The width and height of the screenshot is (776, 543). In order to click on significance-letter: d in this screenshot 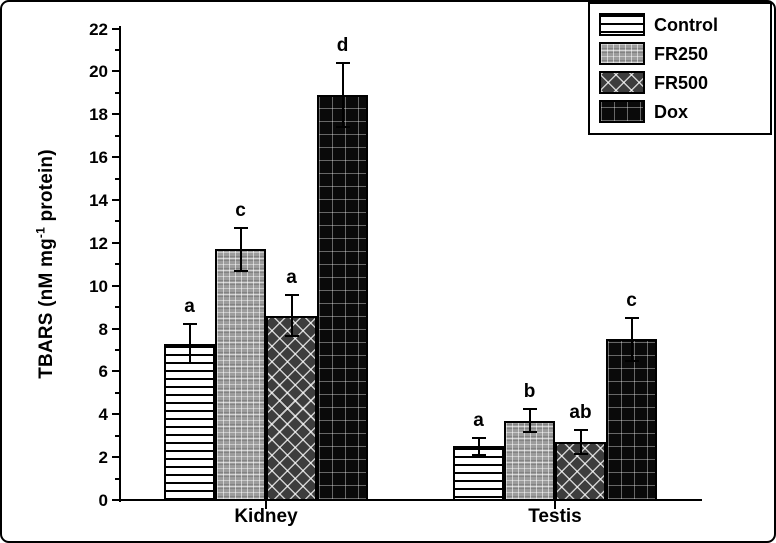, I will do `click(342, 45)`.